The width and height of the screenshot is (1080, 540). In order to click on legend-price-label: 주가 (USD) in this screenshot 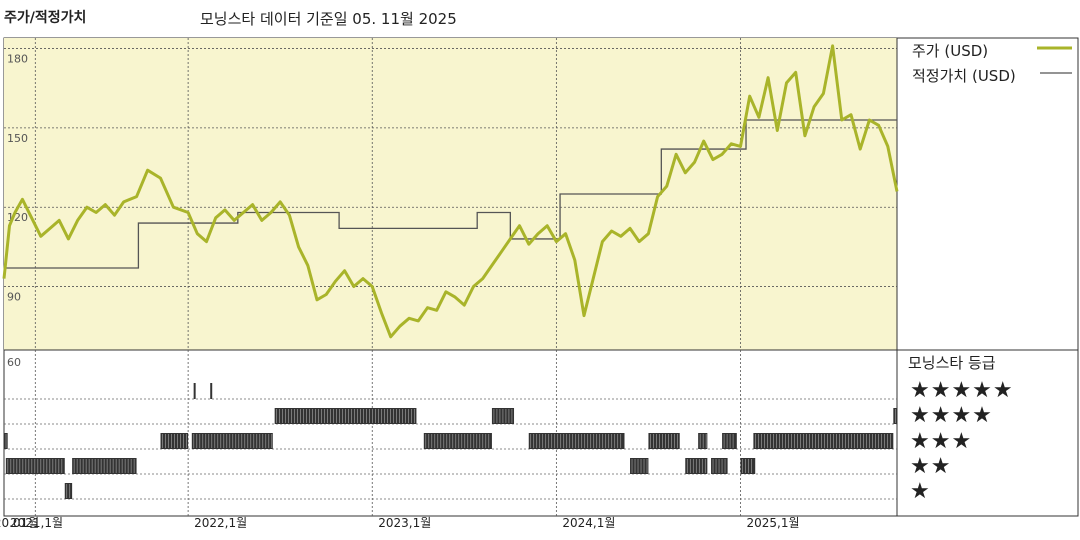, I will do `click(950, 51)`.